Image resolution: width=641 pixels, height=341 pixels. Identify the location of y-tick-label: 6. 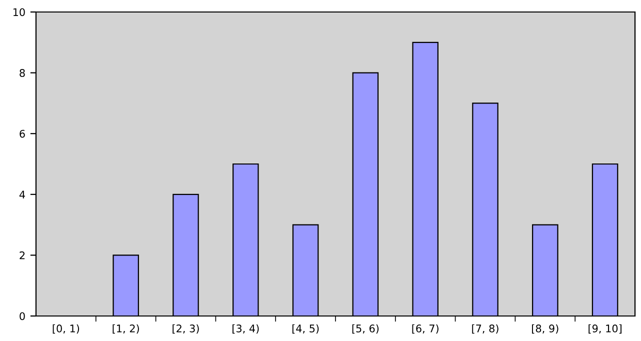
(22, 134).